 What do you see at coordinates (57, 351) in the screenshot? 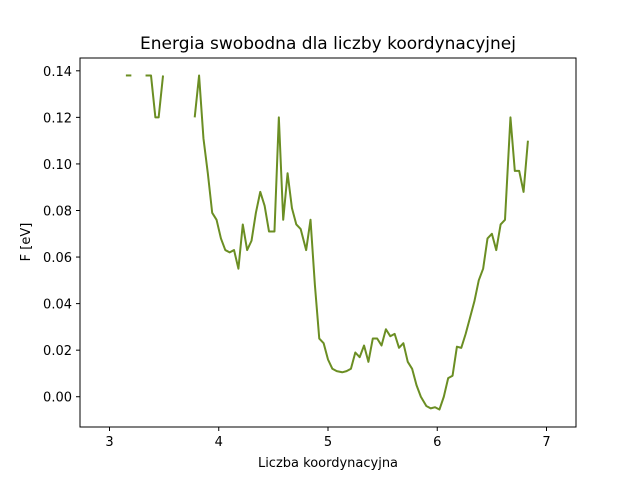
I see `y-tick-label: 0.02` at bounding box center [57, 351].